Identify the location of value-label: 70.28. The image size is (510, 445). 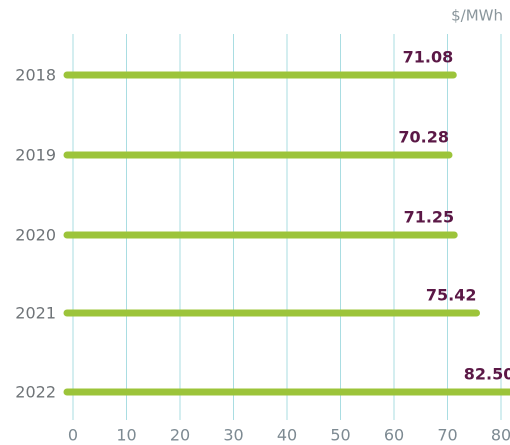
(423, 137).